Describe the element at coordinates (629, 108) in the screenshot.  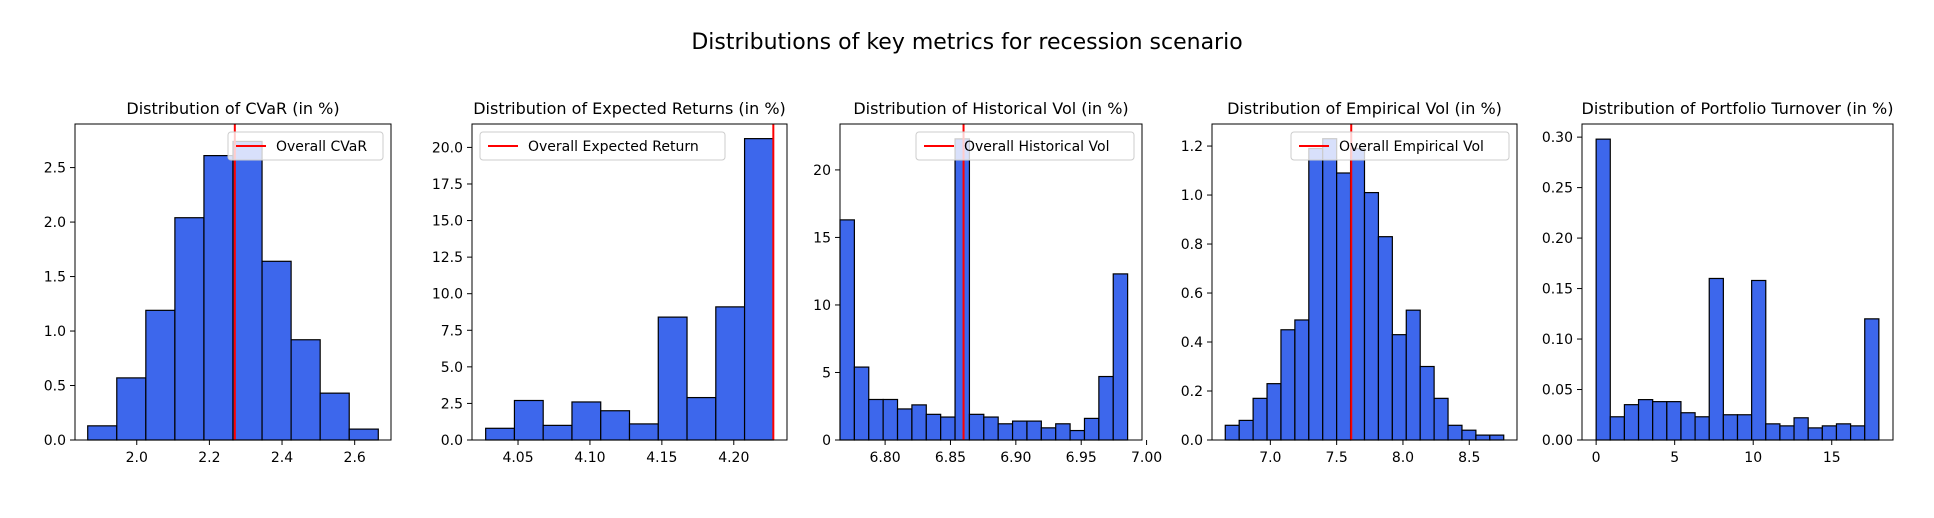
I see `chart-title: Distribution of Expected Returns (in %)` at that location.